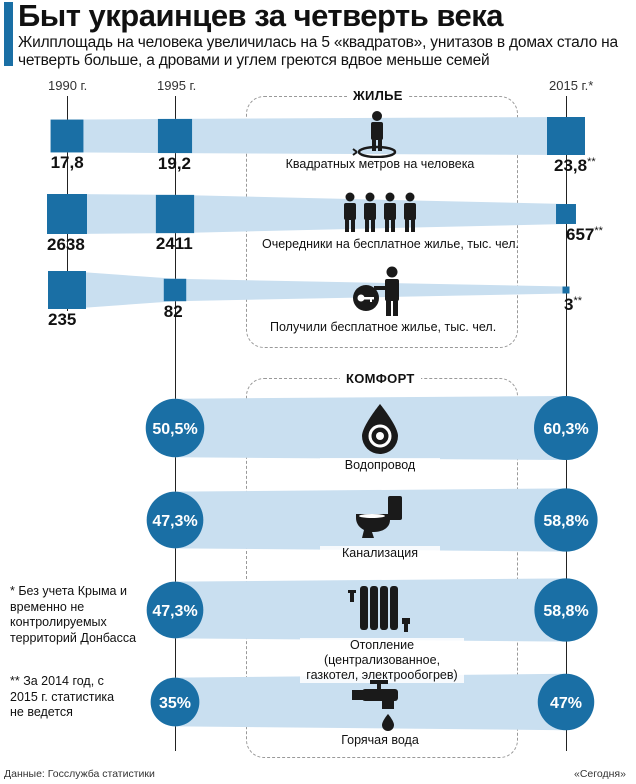 Image resolution: width=636 pixels, height=784 pixels. What do you see at coordinates (380, 553) in the screenshot?
I see `series-caption: Канализация` at bounding box center [380, 553].